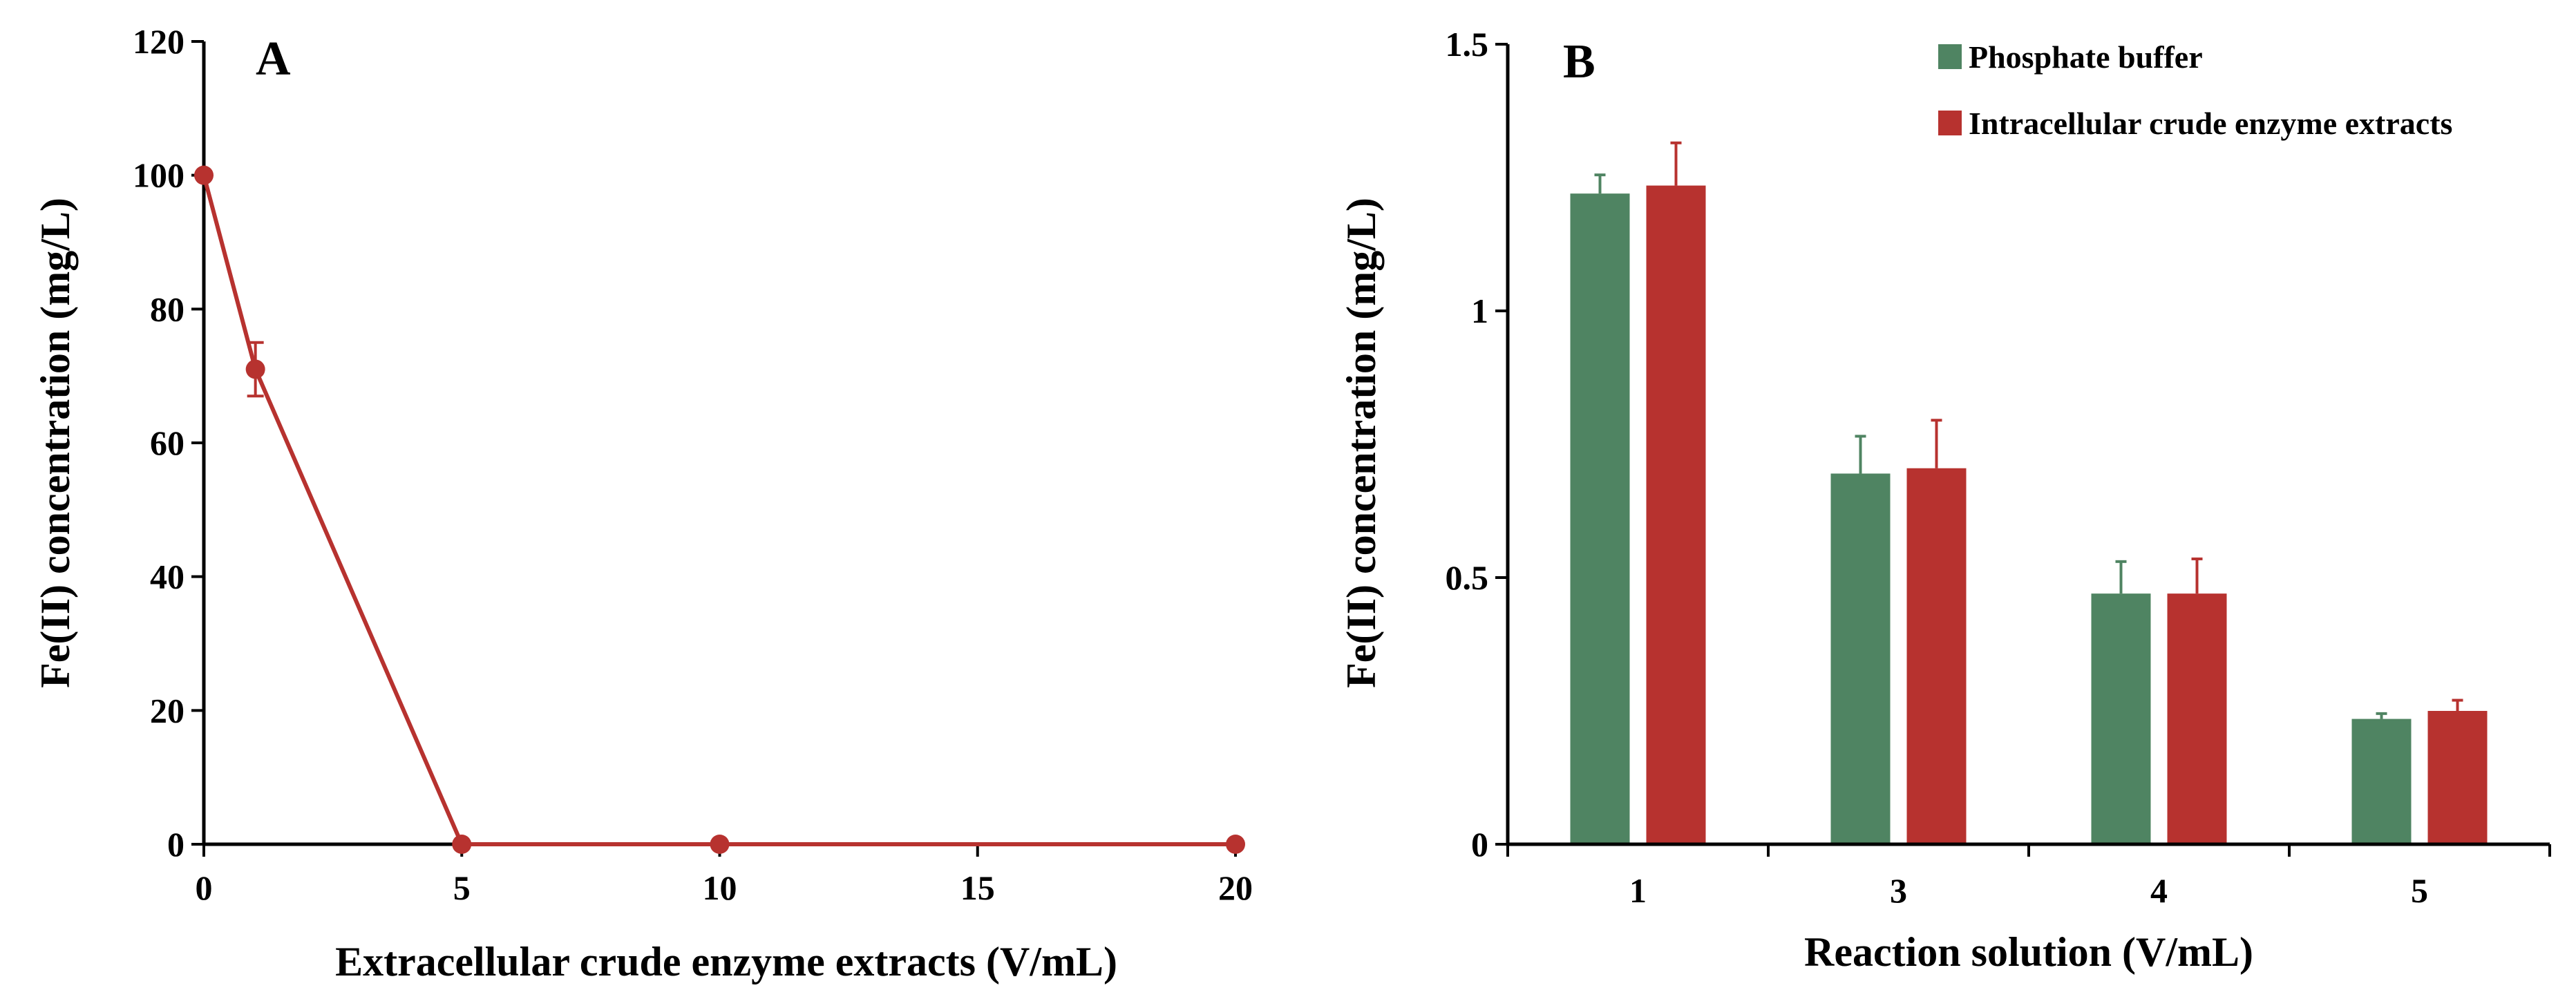  I want to click on panel-a-y-axis-title: Fe(II) concentration (mg/L), so click(55, 443).